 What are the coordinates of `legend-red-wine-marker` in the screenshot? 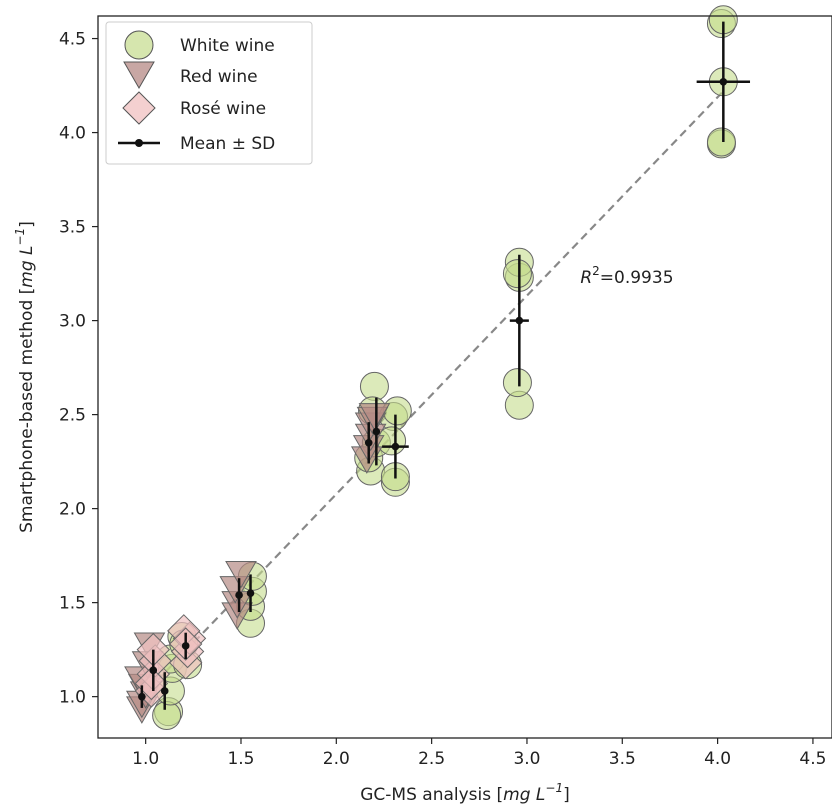 It's located at (139, 75).